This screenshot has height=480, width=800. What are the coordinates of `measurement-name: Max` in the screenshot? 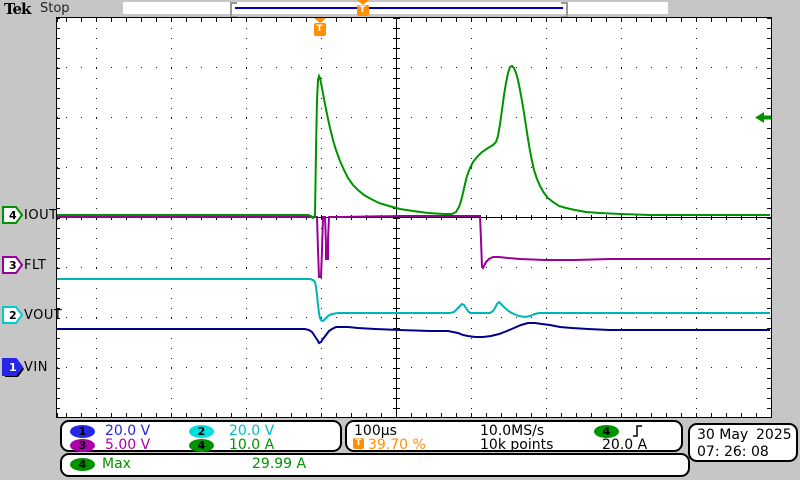 It's located at (116, 464).